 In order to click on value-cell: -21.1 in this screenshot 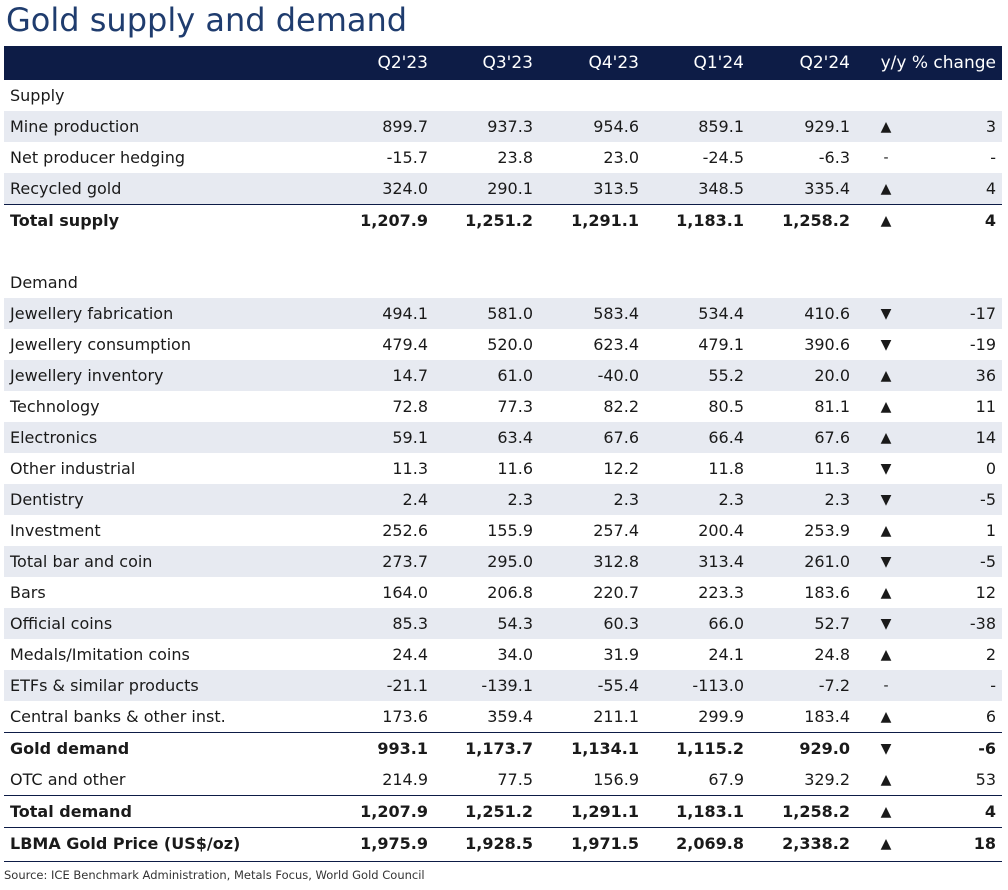, I will do `click(407, 685)`.